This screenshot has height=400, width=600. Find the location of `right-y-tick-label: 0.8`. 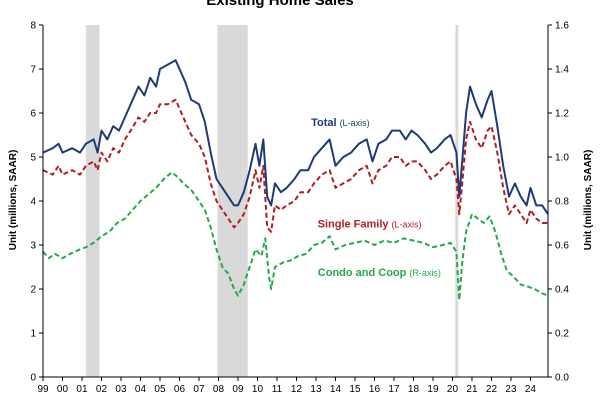

right-y-tick-label: 0.8 is located at coordinates (562, 202).